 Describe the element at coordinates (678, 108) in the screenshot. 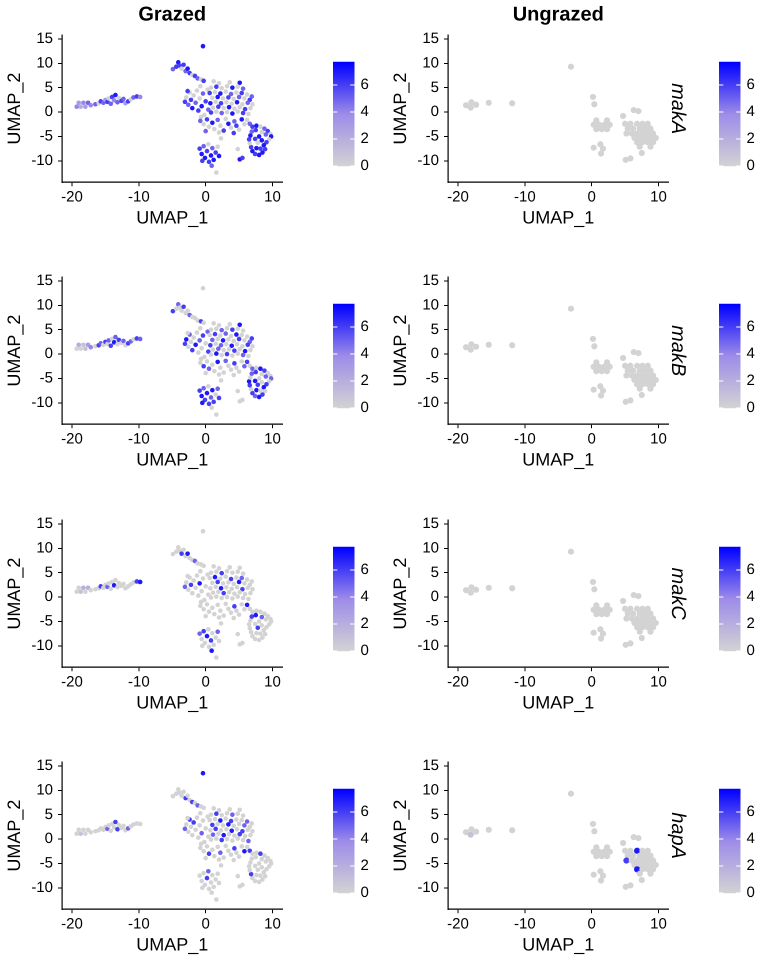

I see `y2-axis-title: makA` at that location.